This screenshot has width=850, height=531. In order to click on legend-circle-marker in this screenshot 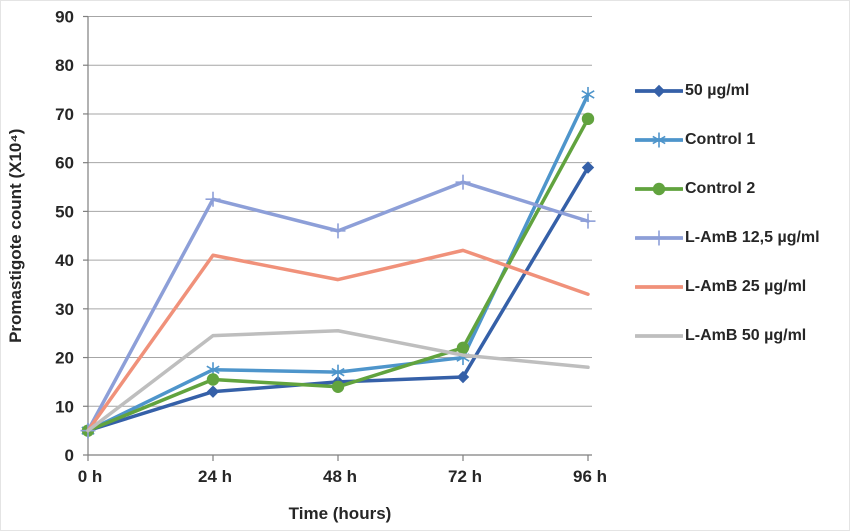, I will do `click(659, 188)`.